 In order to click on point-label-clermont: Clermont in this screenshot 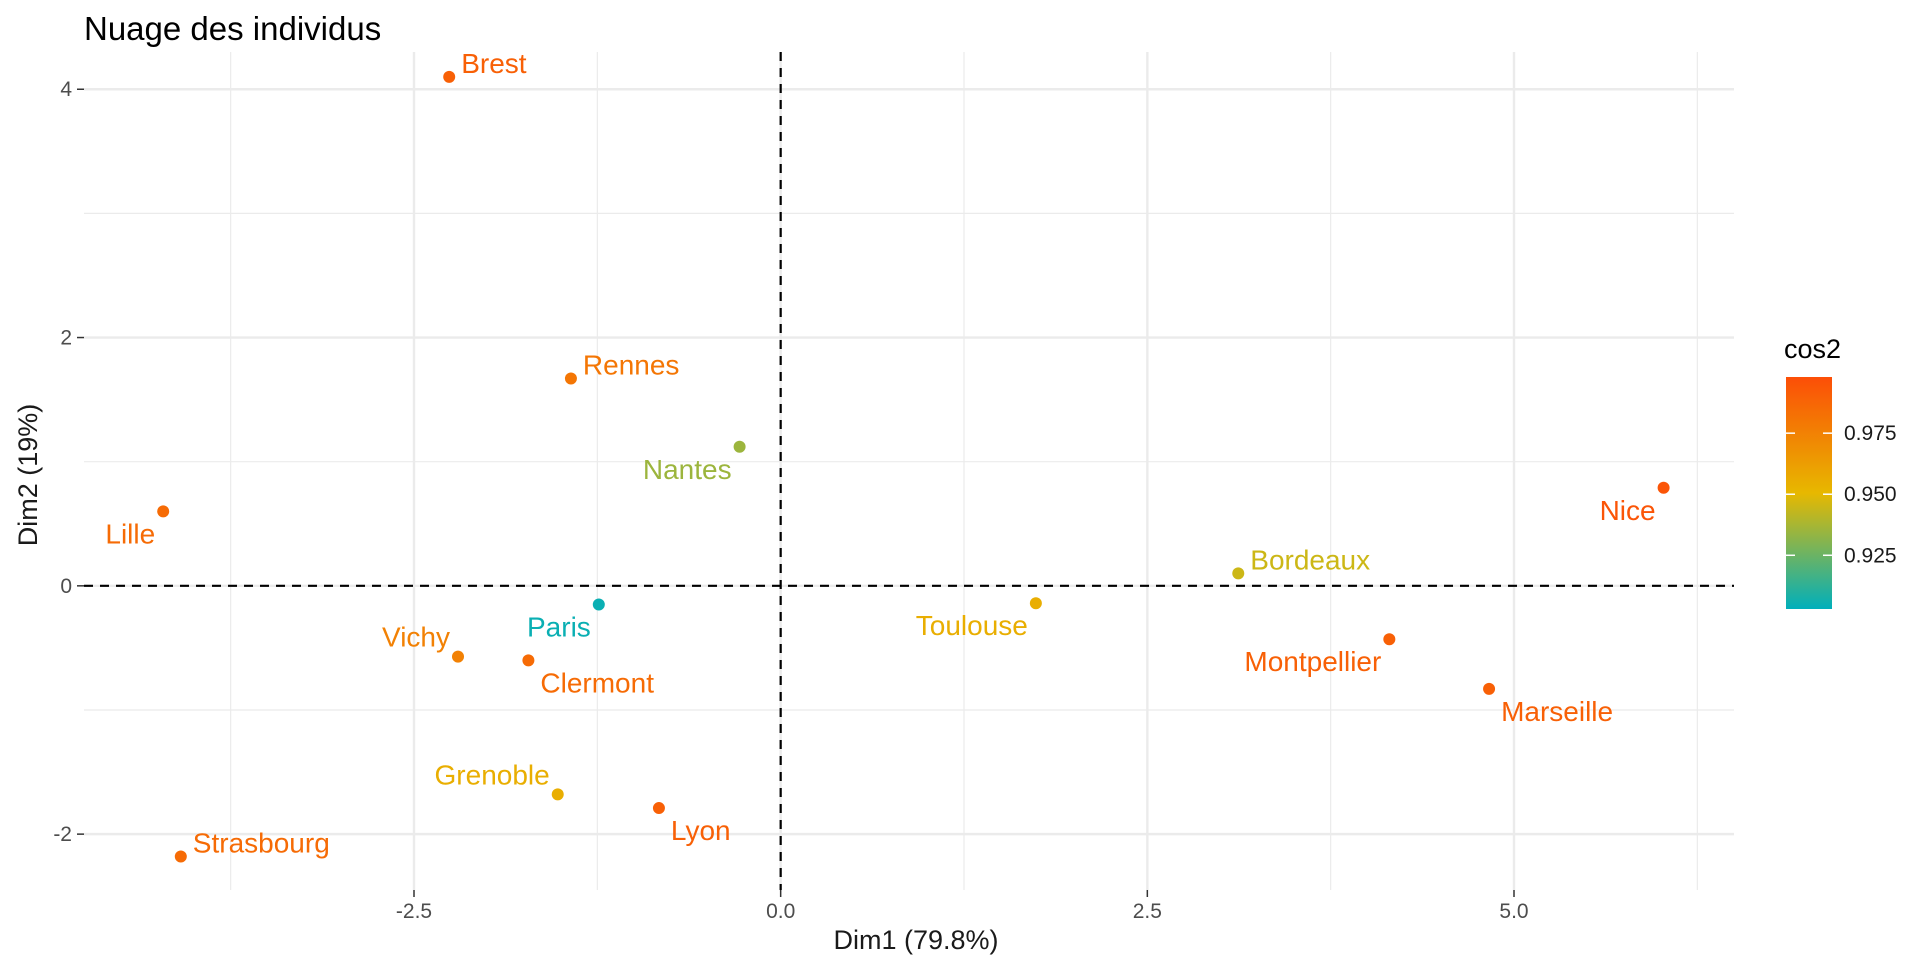, I will do `click(597, 682)`.